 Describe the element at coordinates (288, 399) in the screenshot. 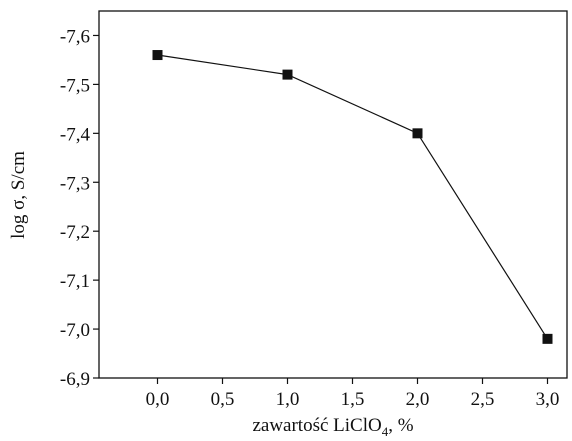

I see `x-tick-label: 1,0` at that location.